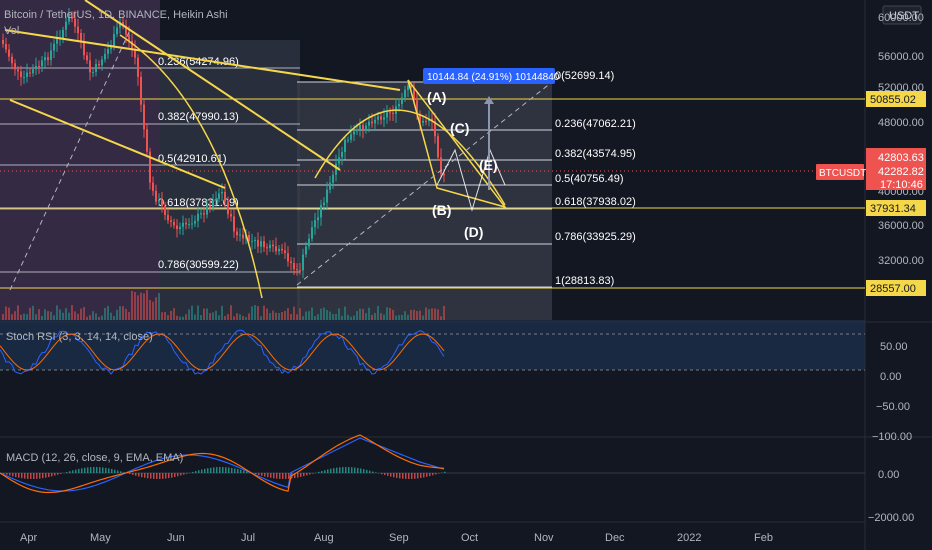 The width and height of the screenshot is (932, 550). What do you see at coordinates (896, 169) in the screenshot?
I see `badge-bg-current` at bounding box center [896, 169].